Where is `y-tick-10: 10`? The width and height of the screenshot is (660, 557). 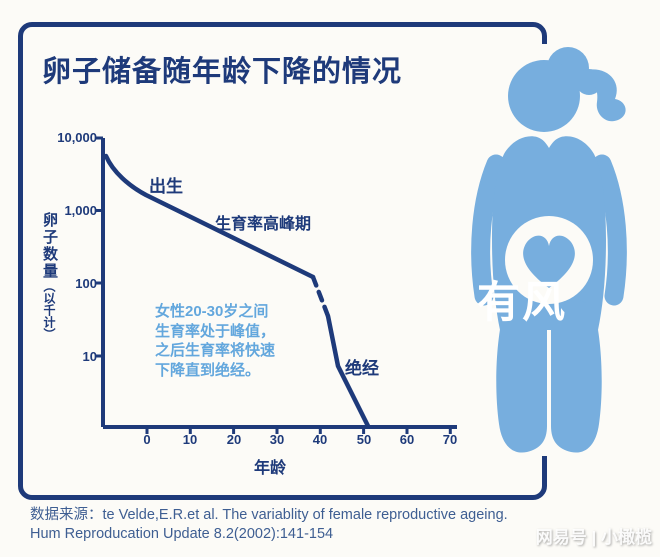 y-tick-10: 10 is located at coordinates (89, 356).